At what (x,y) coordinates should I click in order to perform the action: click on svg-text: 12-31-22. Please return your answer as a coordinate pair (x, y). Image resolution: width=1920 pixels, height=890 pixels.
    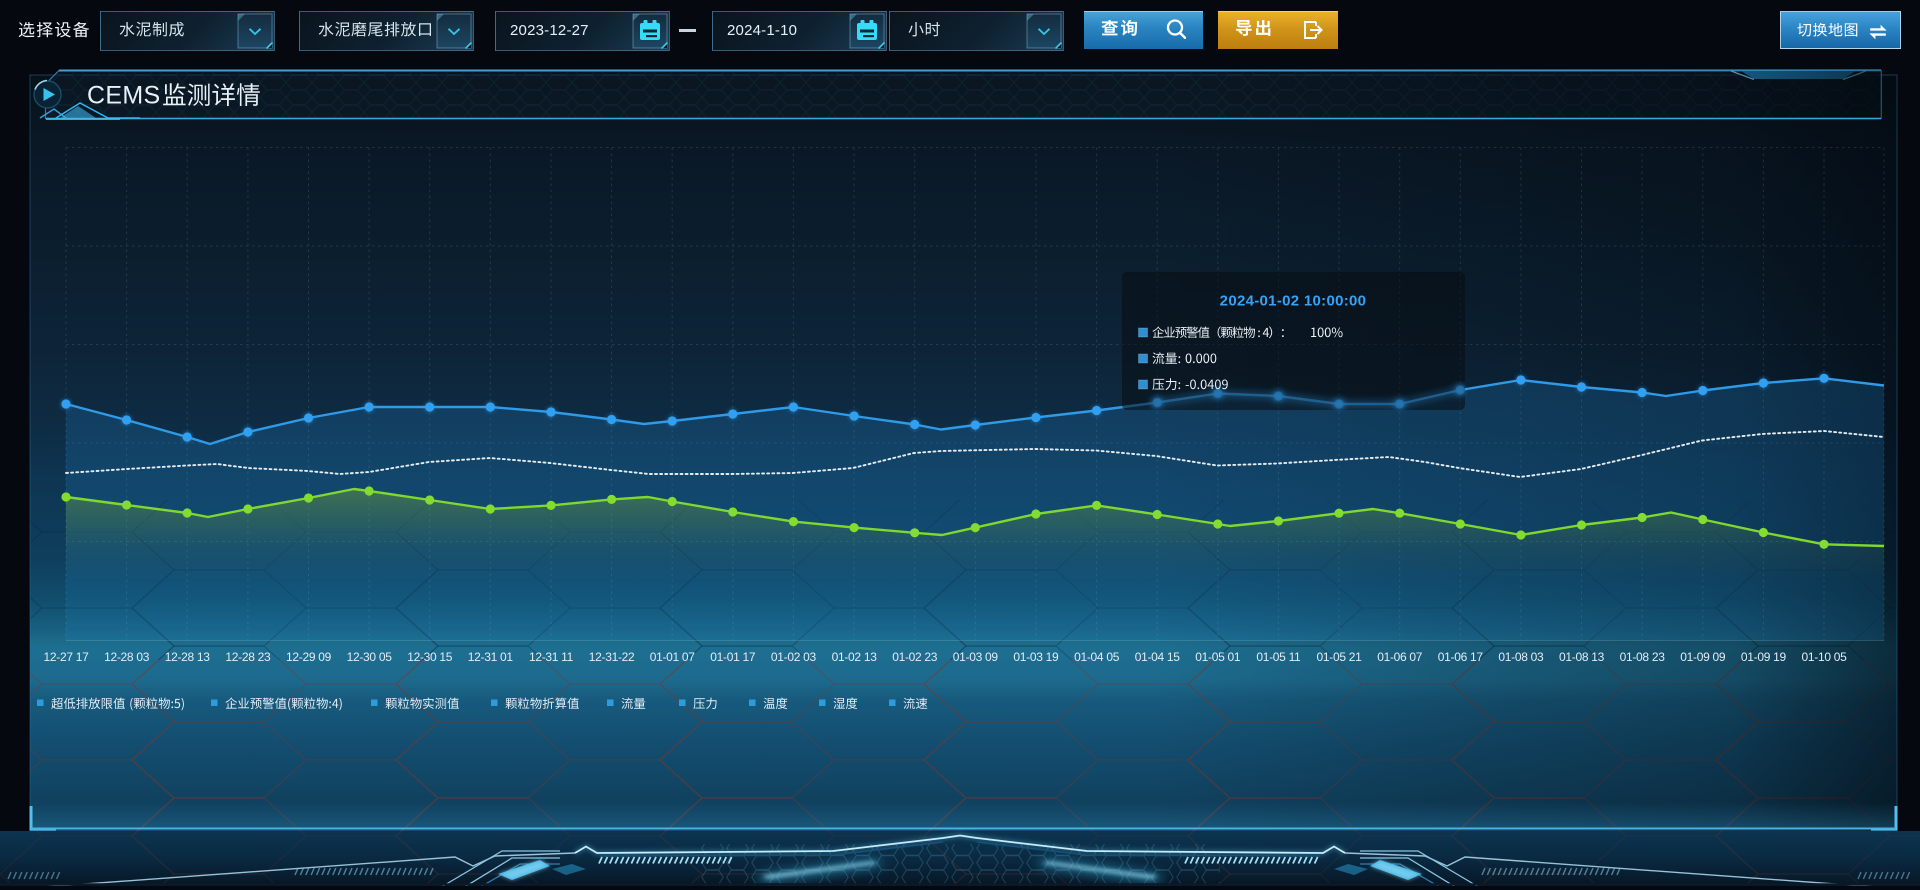
    Looking at the image, I should click on (612, 657).